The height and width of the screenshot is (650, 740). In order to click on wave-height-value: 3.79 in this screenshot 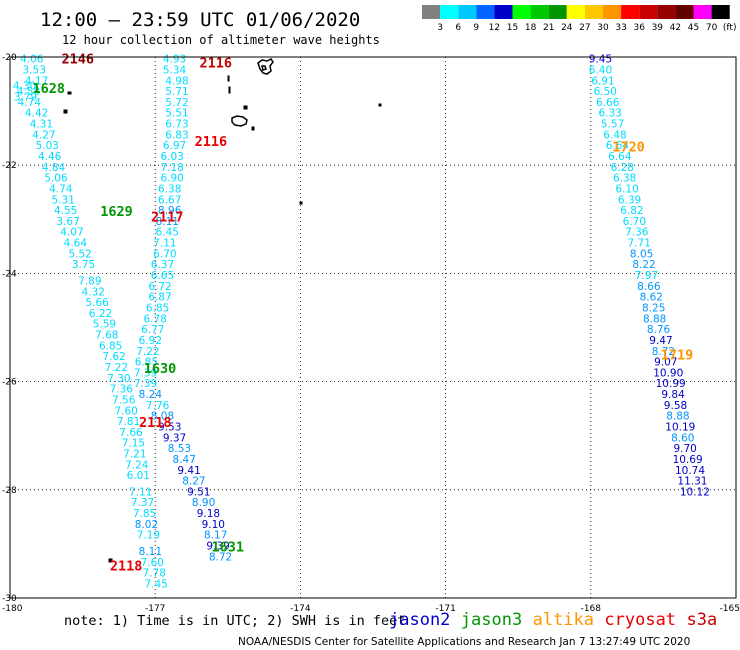, I will do `click(25, 97)`.